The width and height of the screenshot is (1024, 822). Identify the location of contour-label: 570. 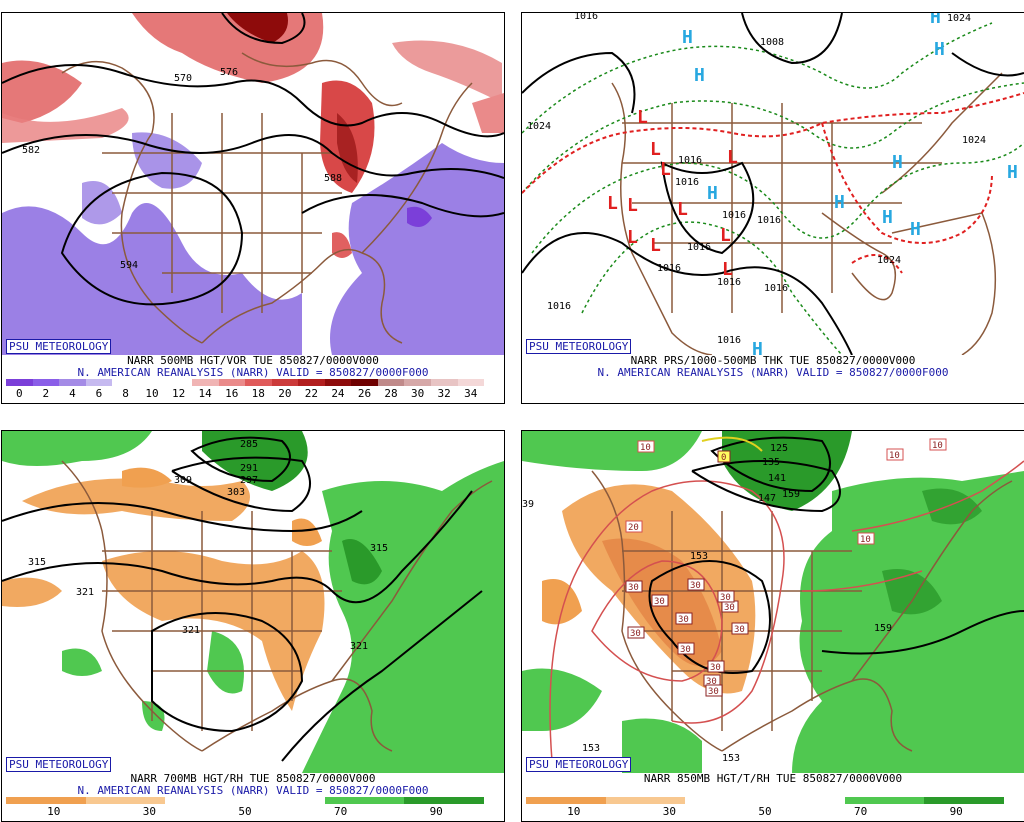
(183, 78).